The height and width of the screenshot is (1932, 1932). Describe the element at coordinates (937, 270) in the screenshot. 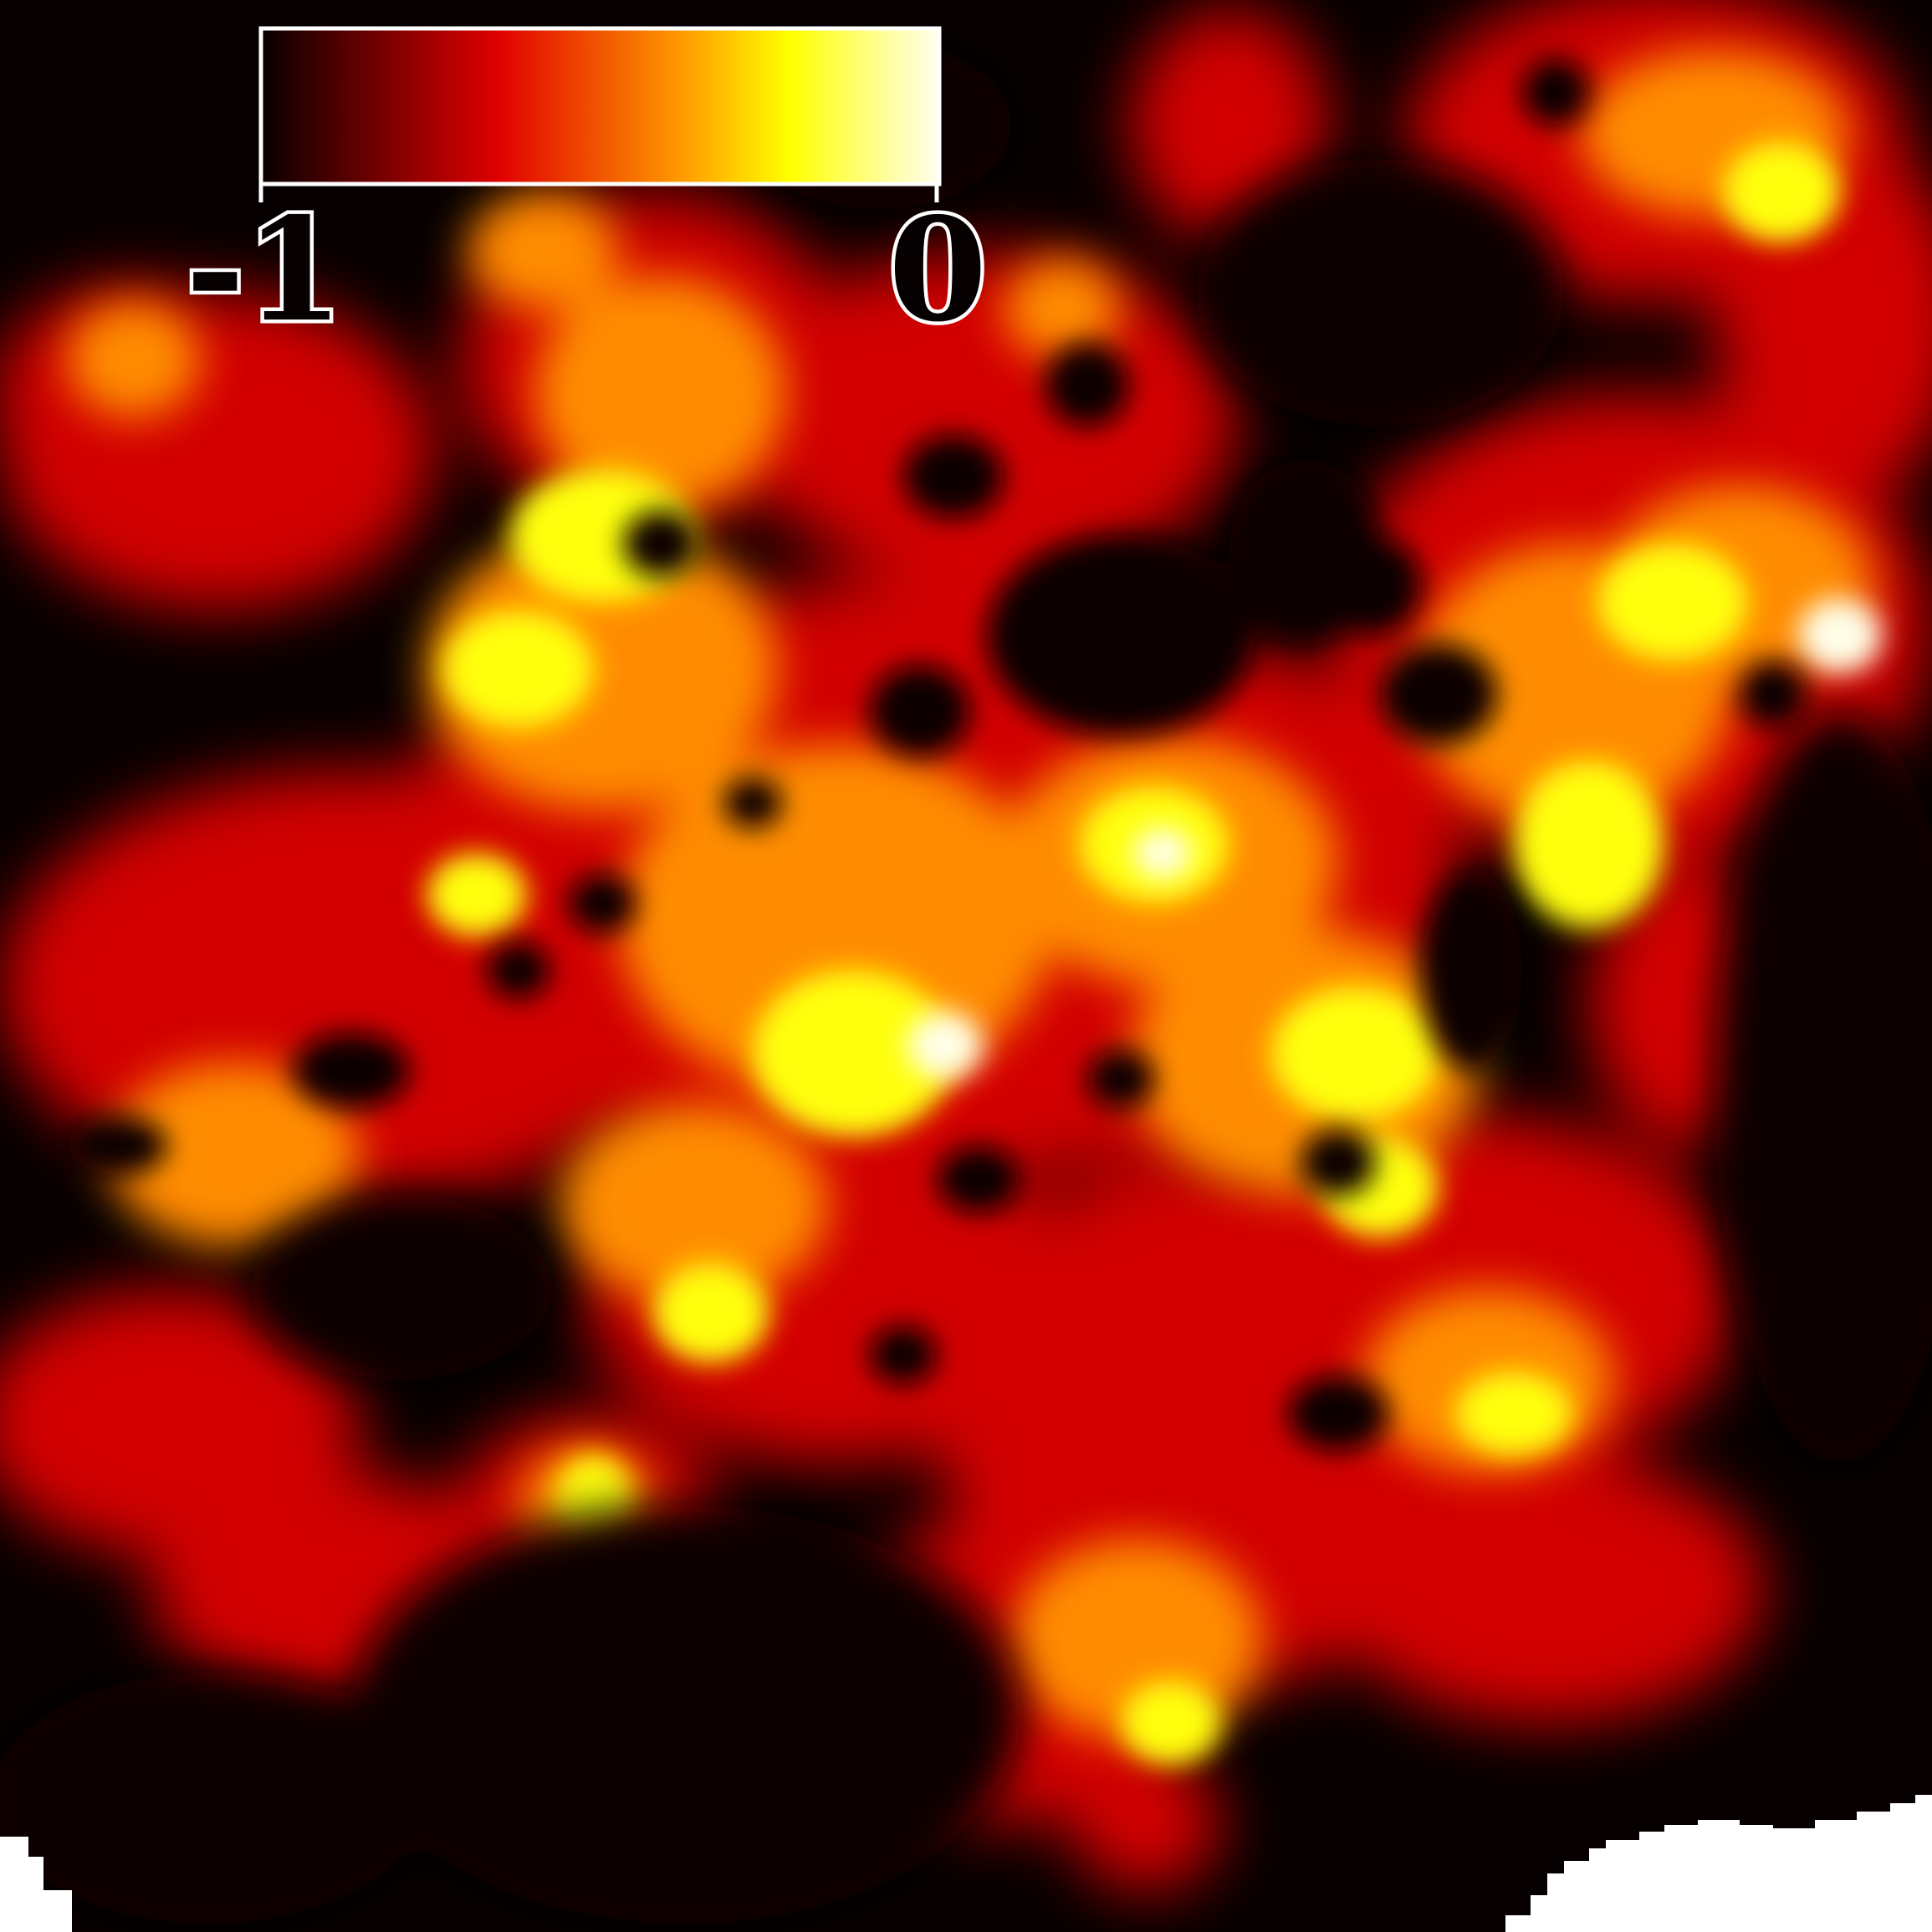

I see `colorbar-max-label: 0` at that location.